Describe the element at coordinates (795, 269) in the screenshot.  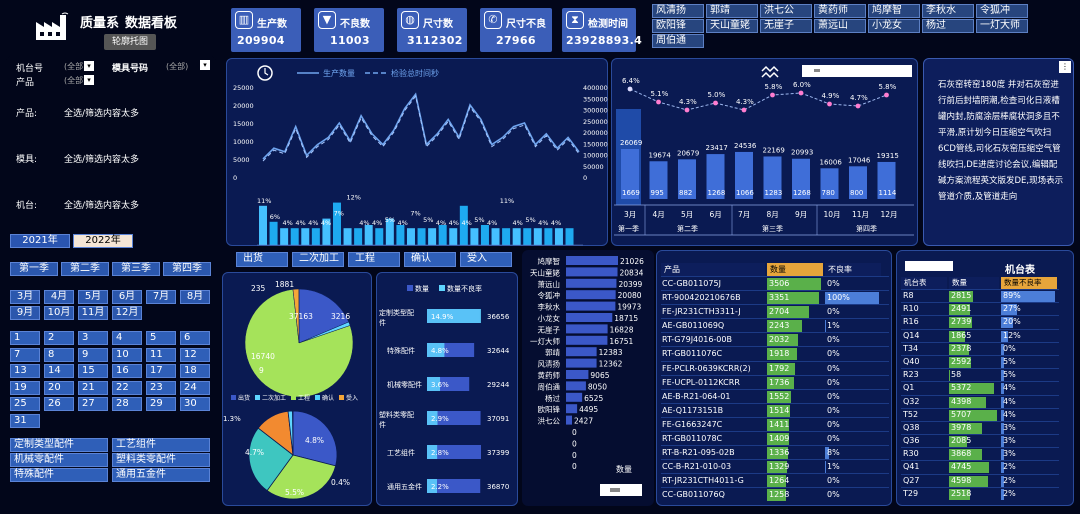
I see `product-table-header-cell: 数量` at that location.